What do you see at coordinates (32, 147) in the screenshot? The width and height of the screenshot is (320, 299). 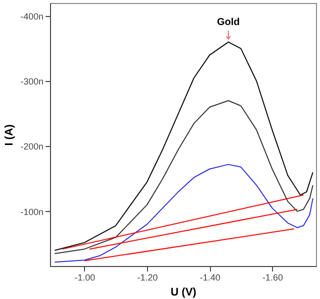 I see `y-tick-label: -200n` at bounding box center [32, 147].